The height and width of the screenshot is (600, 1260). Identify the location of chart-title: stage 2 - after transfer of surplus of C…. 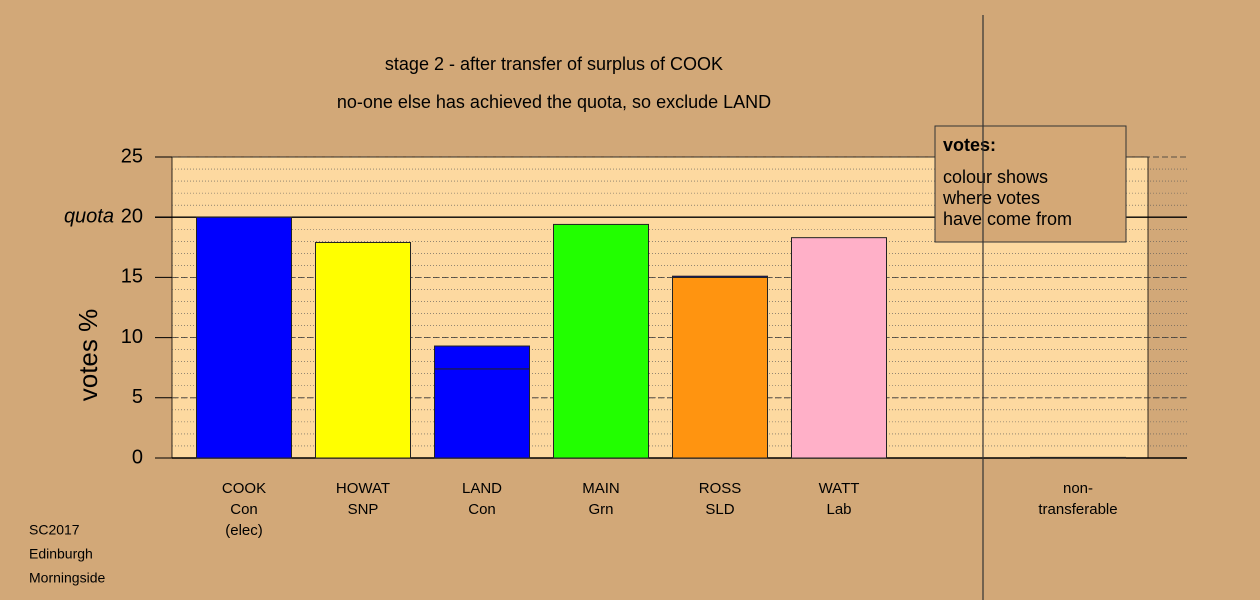
(554, 64).